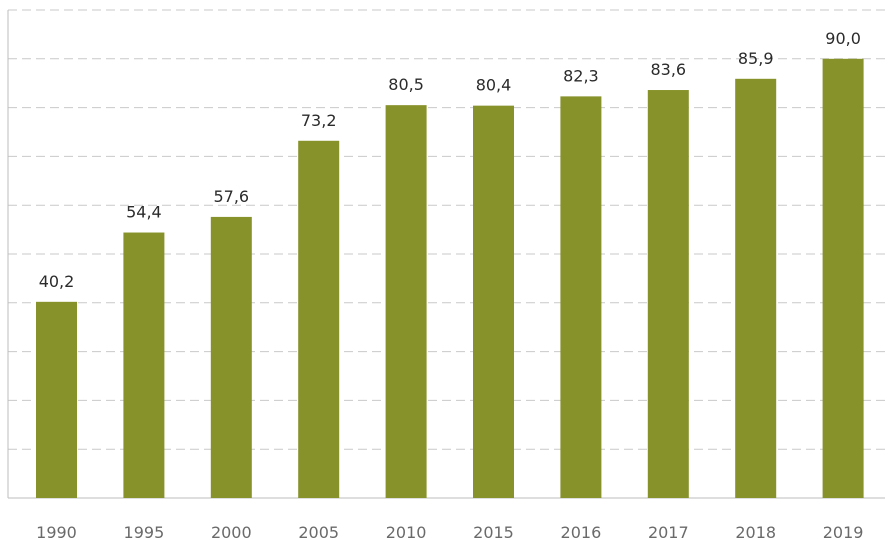 The height and width of the screenshot is (540, 891). Describe the element at coordinates (406, 301) in the screenshot. I see `bar-2010` at that location.